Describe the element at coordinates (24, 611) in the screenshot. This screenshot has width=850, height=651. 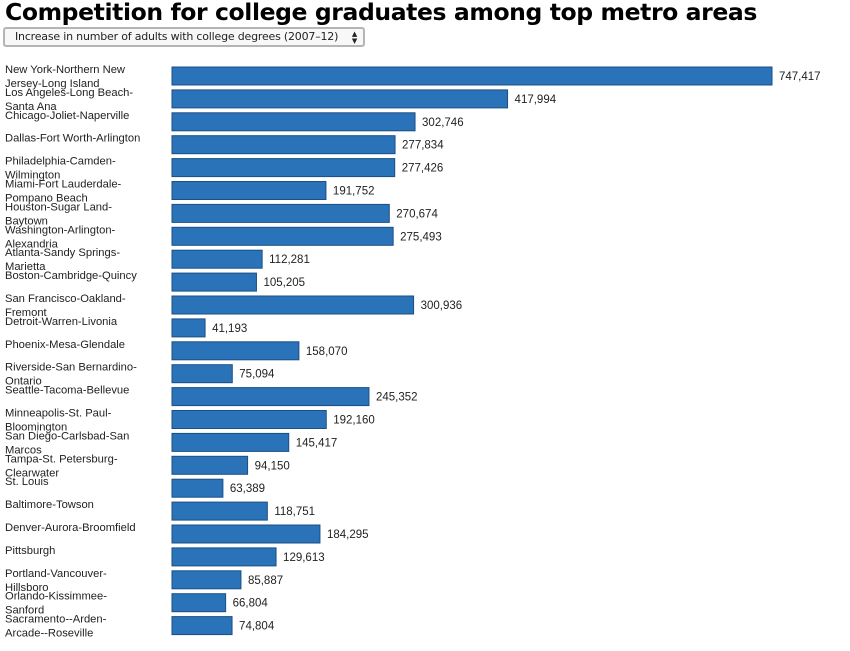
I see `category-label: Sanford` at that location.